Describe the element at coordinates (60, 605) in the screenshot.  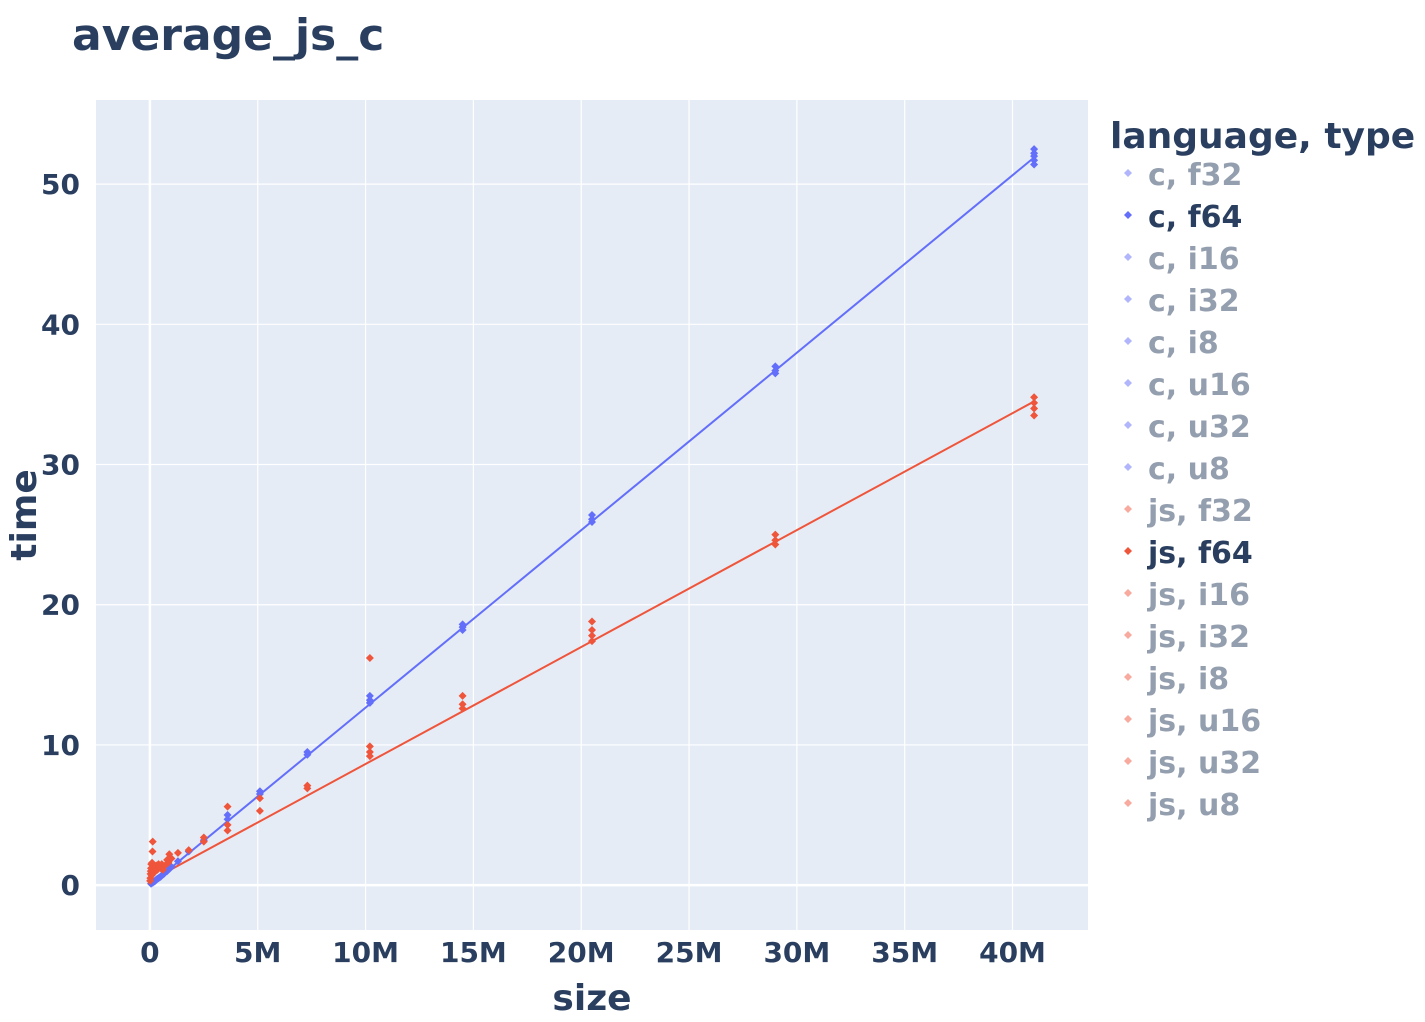
I see `y-tick-label: 20` at that location.